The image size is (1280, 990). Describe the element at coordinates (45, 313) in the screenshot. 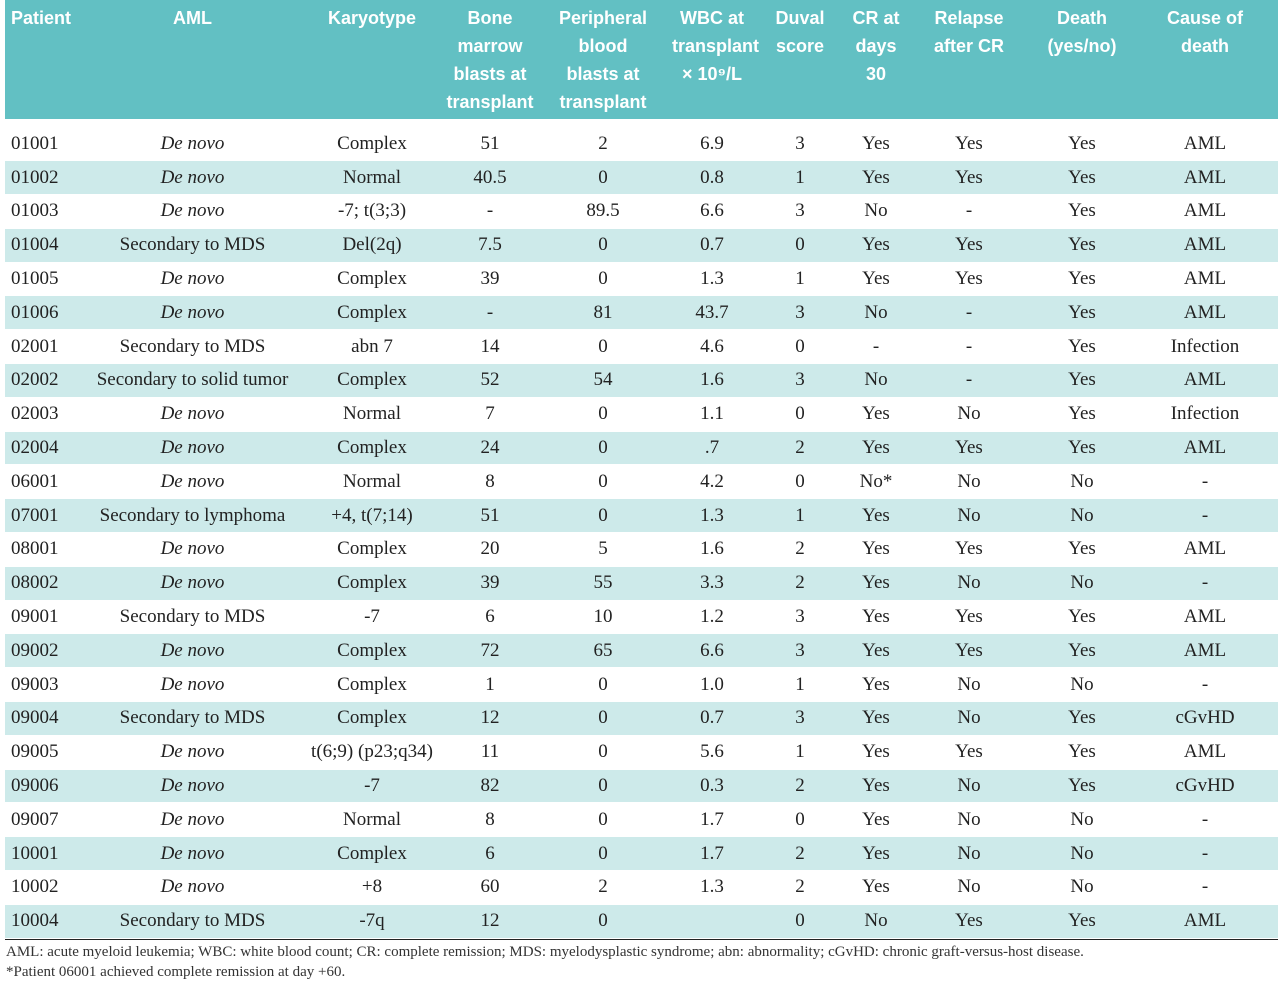

I see `cell-patient: 01006` at that location.